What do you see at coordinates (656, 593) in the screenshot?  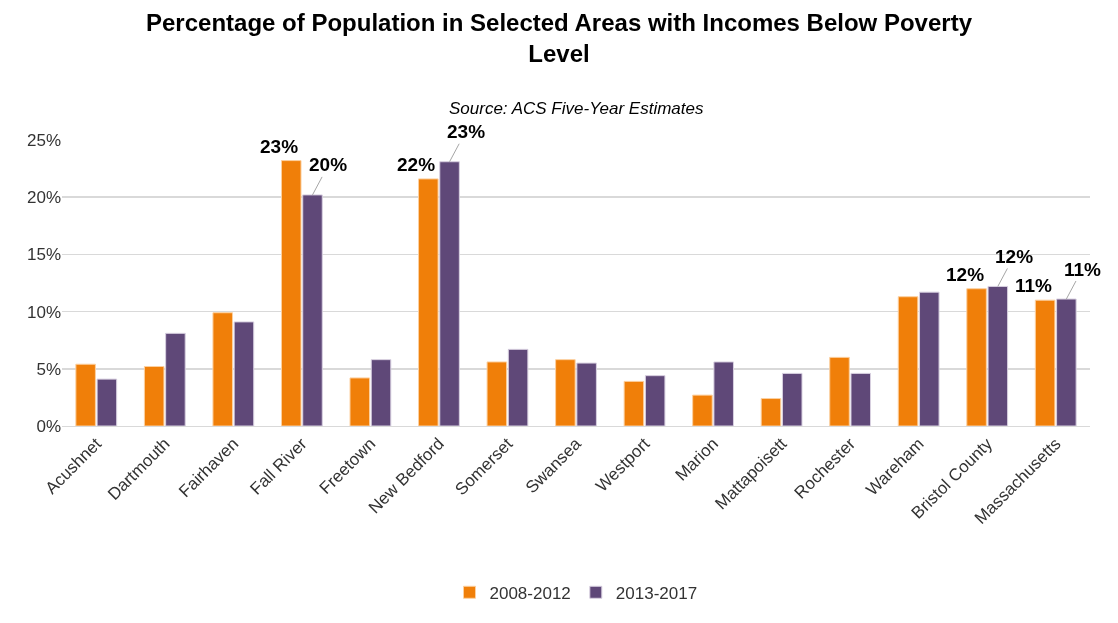 I see `legend-label: 2013-2017` at bounding box center [656, 593].